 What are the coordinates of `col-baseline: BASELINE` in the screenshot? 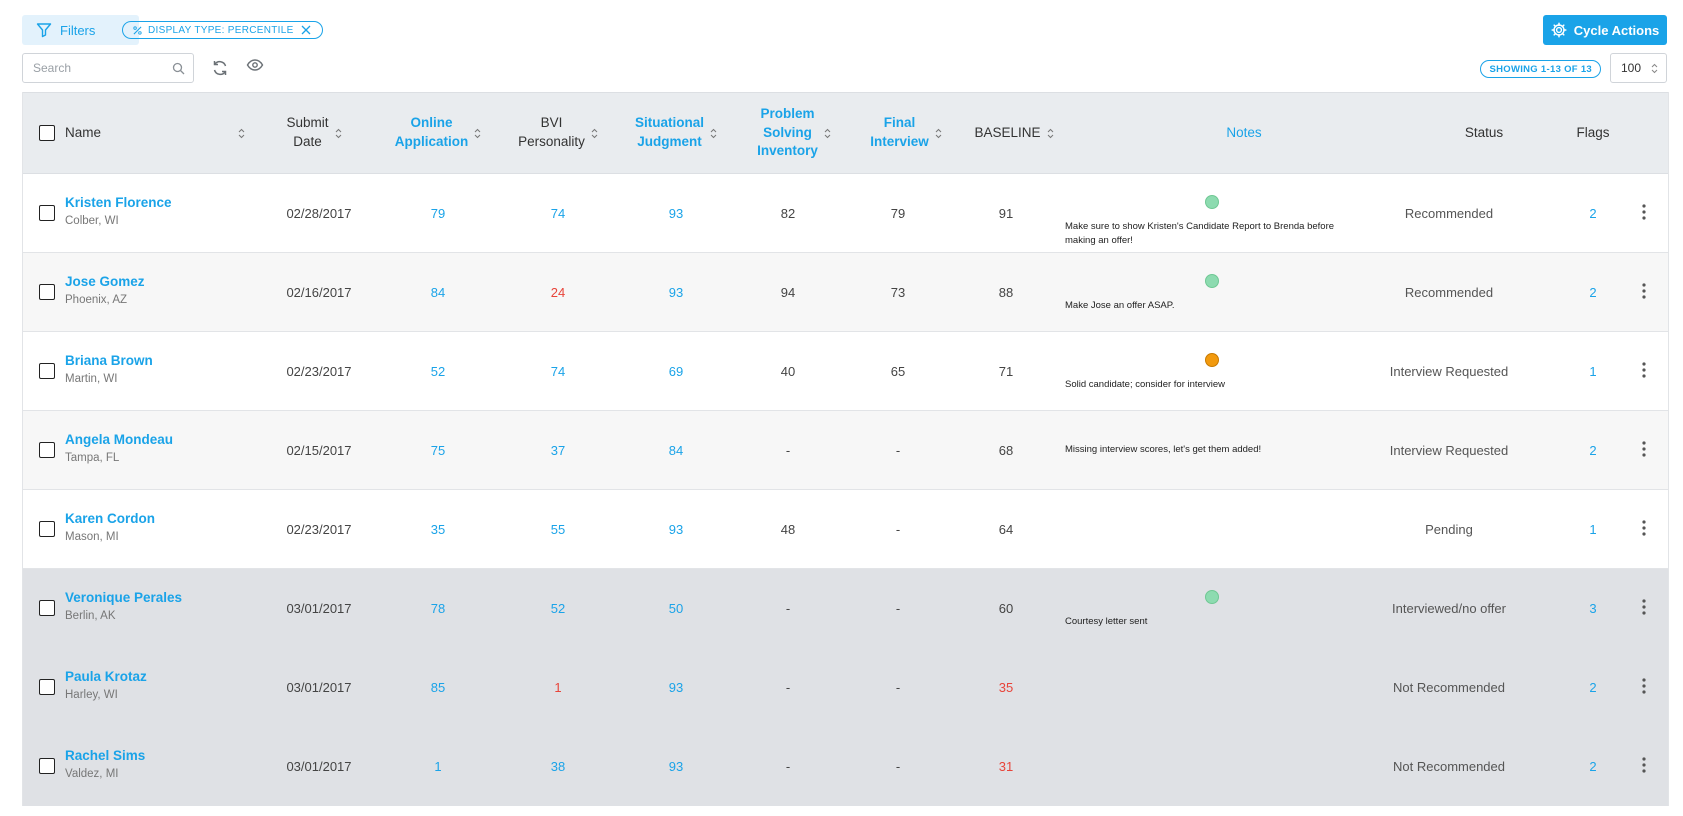 It's located at (1014, 133).